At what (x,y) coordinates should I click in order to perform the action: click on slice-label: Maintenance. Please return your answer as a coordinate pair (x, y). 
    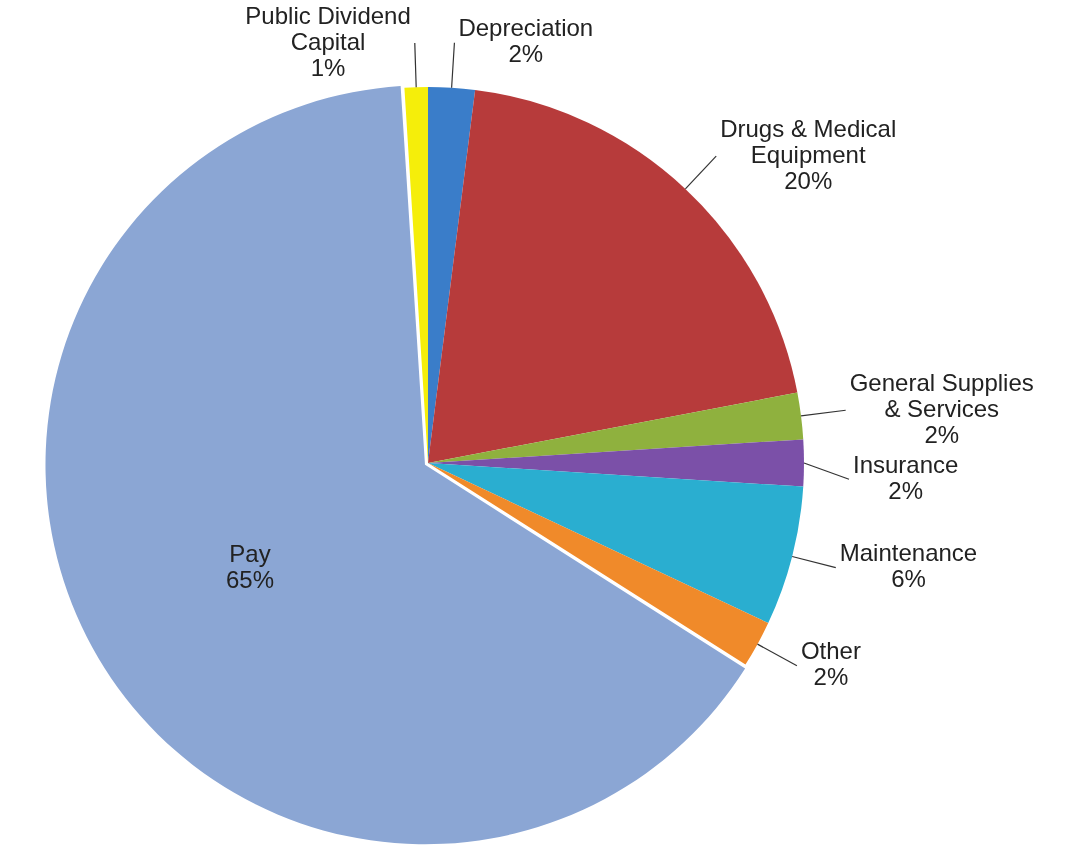
    Looking at the image, I should click on (908, 553).